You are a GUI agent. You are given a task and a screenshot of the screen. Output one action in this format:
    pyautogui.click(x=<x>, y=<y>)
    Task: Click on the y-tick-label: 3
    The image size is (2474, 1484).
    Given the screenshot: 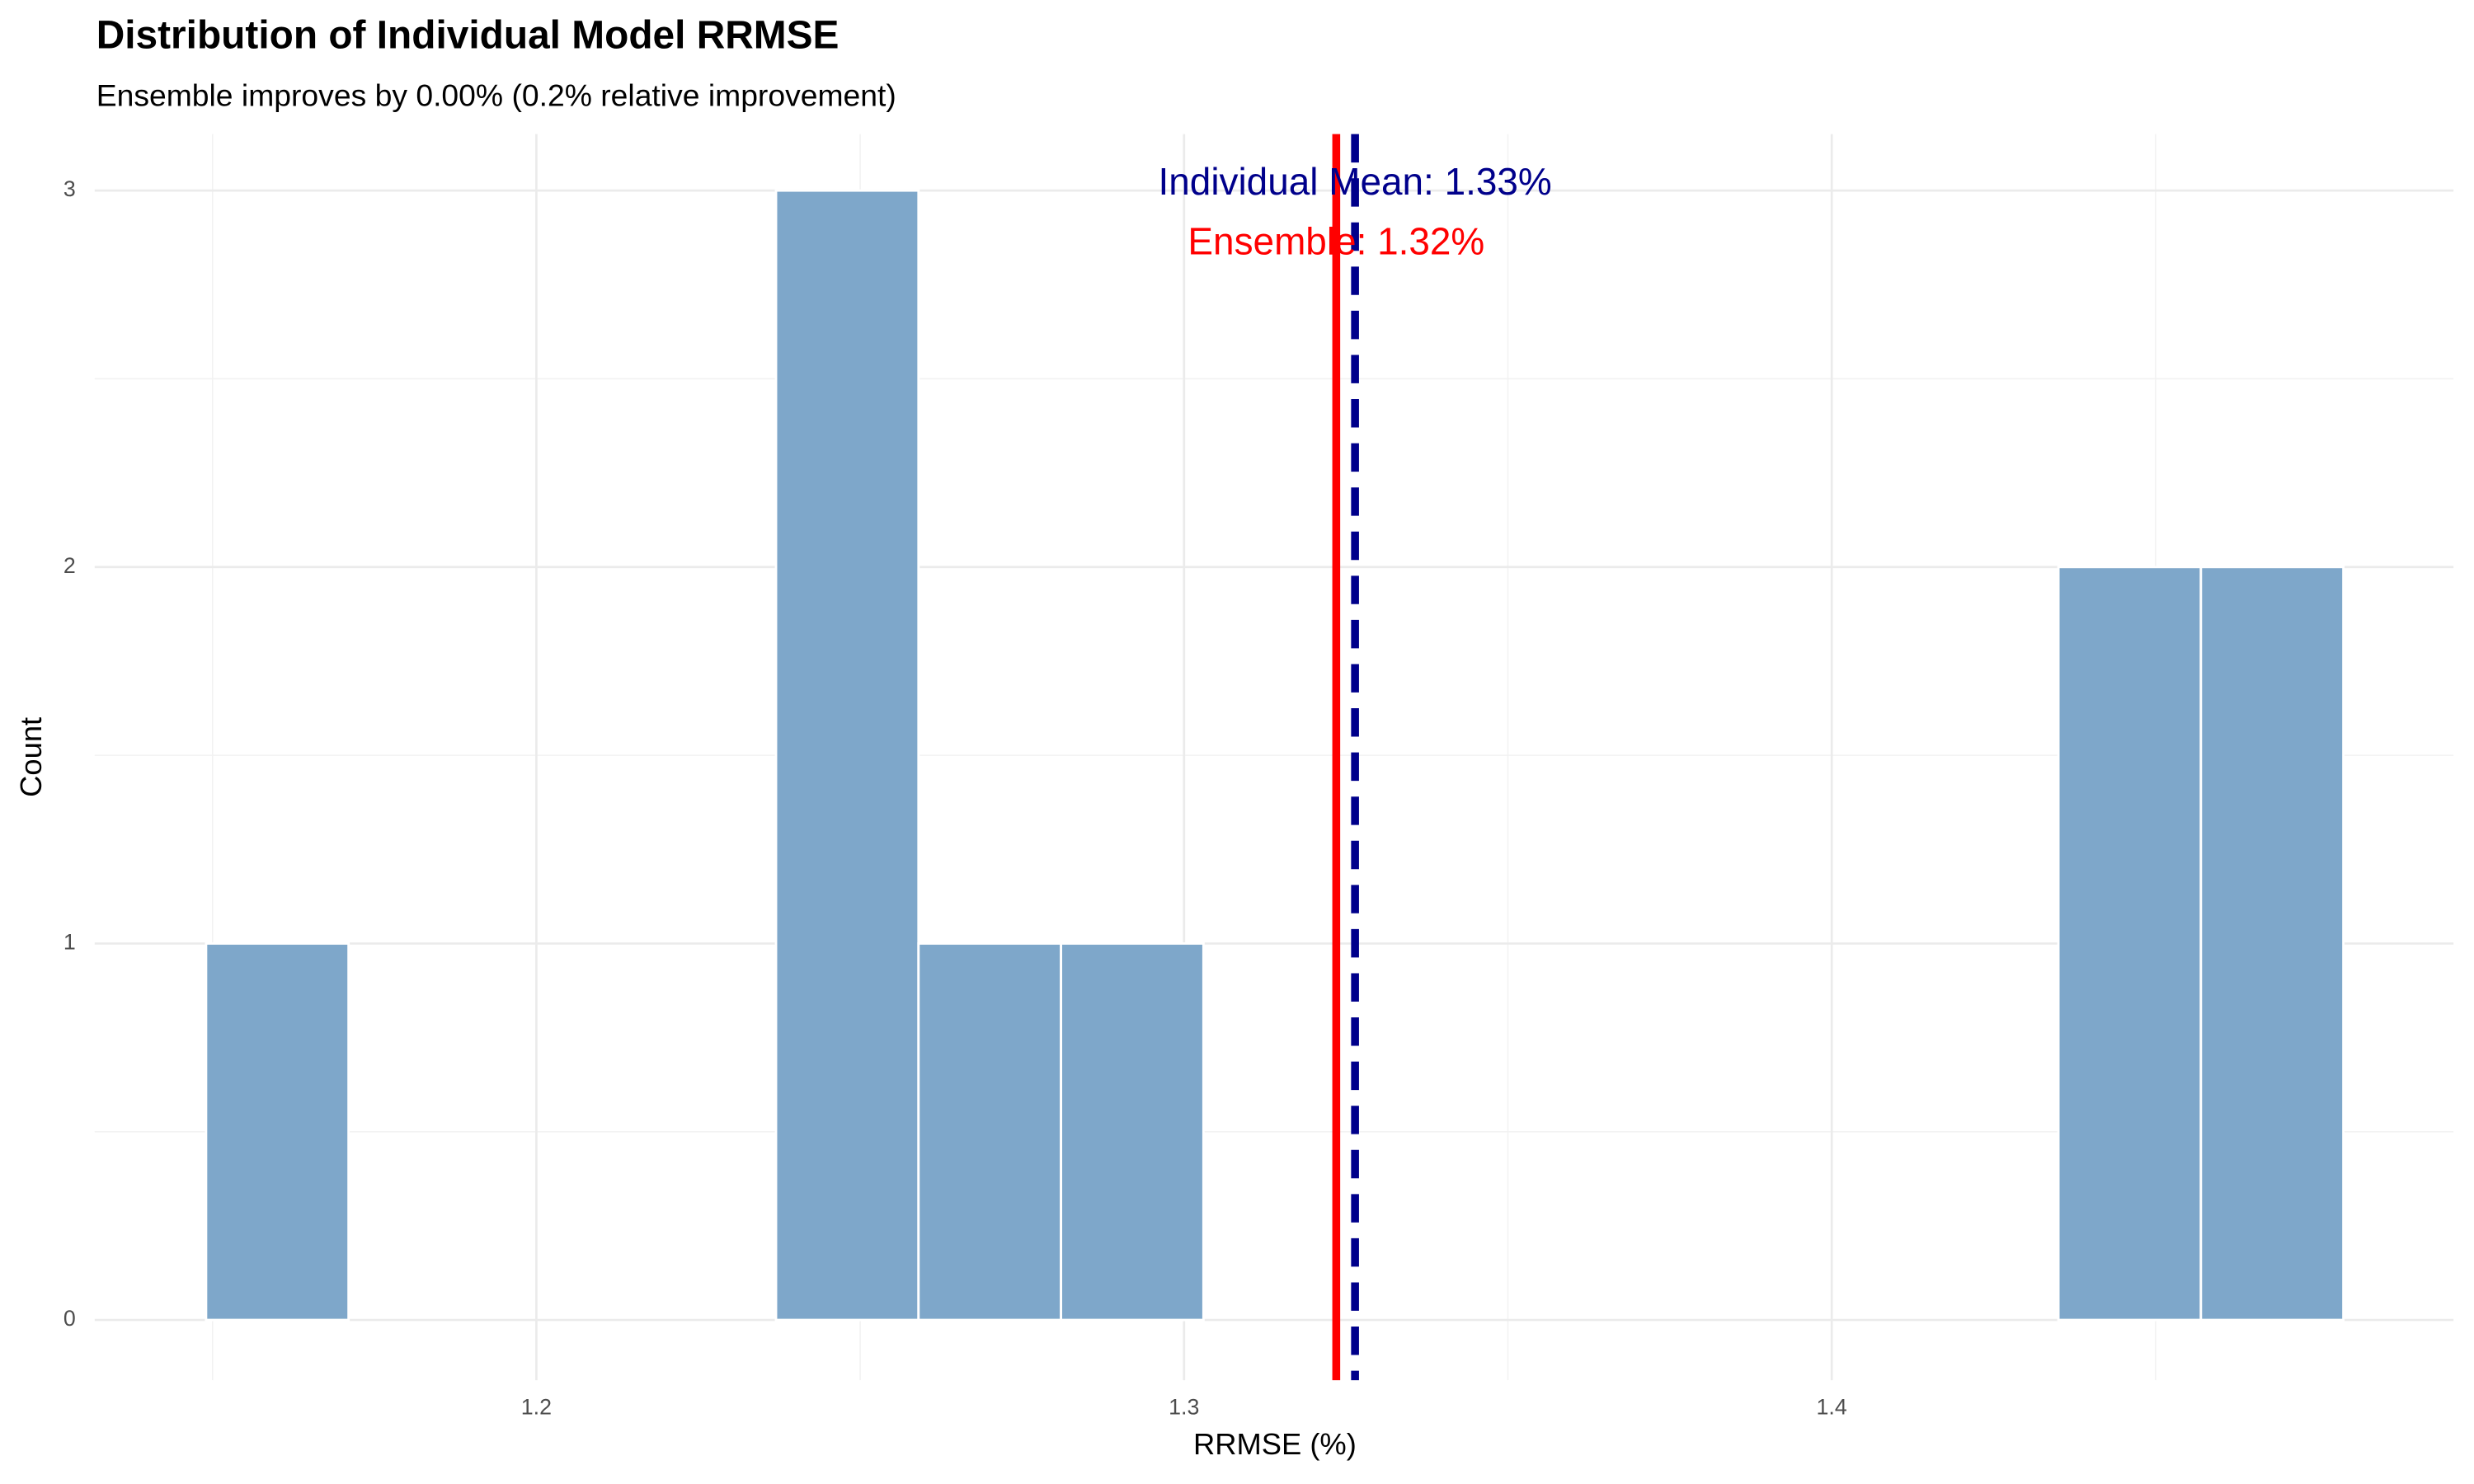 What is the action you would take?
    pyautogui.click(x=69, y=188)
    